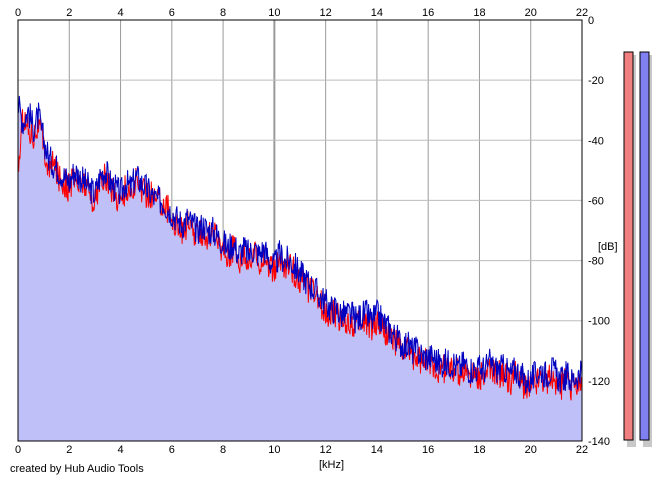  Describe the element at coordinates (274, 450) in the screenshot. I see `x-tick-label-bottom: 10` at that location.